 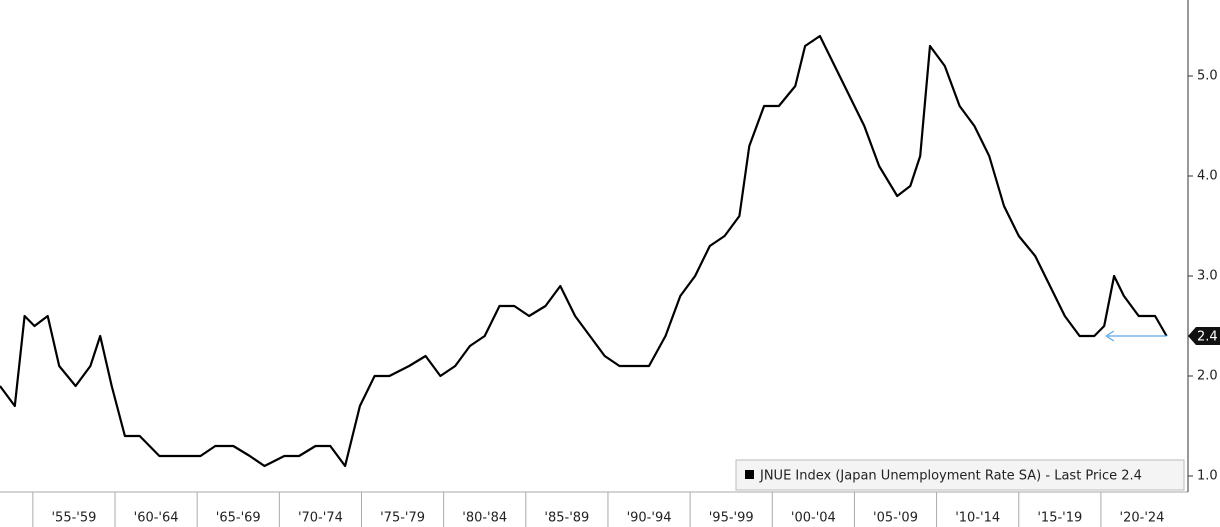 I want to click on x-period-label: '15-'19, so click(x=1059, y=518).